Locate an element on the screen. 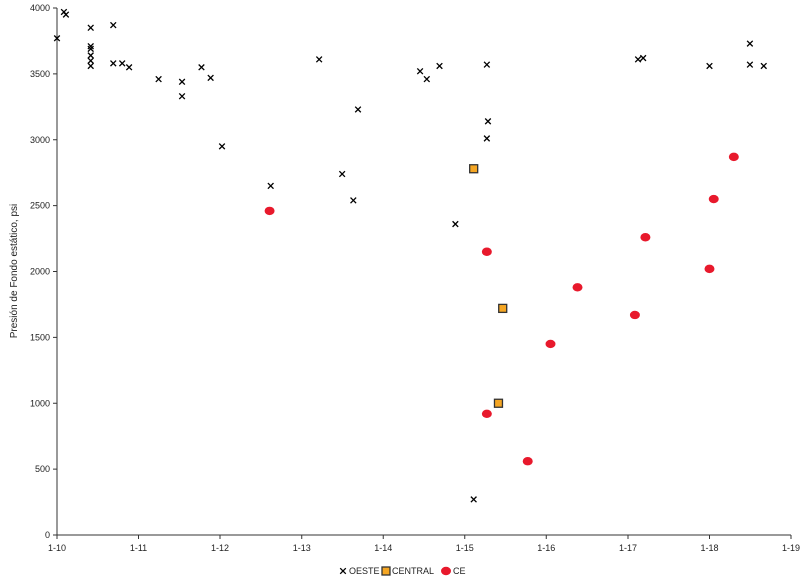 This screenshot has width=801, height=581. x-tick-label: 1-14 is located at coordinates (383, 548).